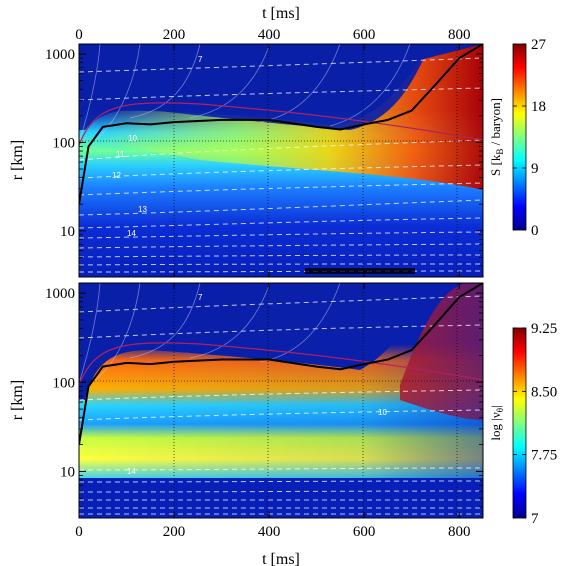 This screenshot has width=566, height=566. Describe the element at coordinates (539, 45) in the screenshot. I see `colorbar-tick-label: 27` at that location.